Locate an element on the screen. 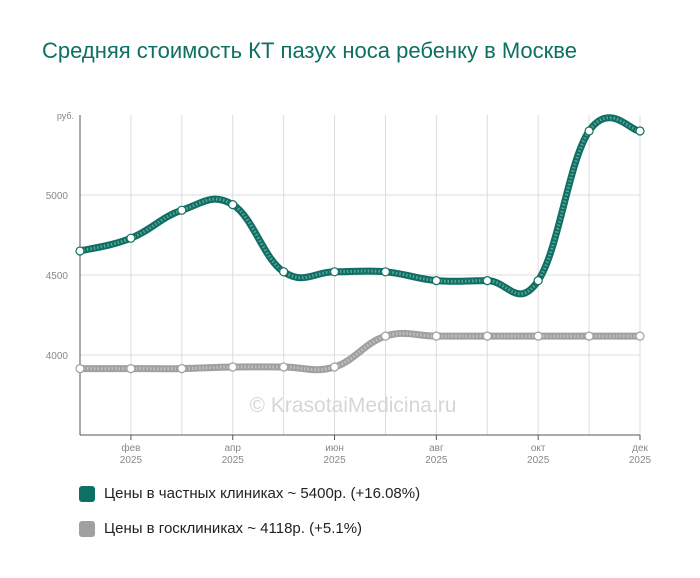 The height and width of the screenshot is (578, 700). legend-swatch-public is located at coordinates (87, 528).